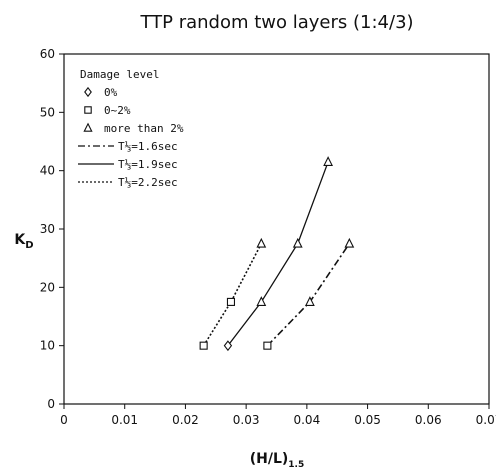  Describe the element at coordinates (47, 229) in the screenshot. I see `y-tick-label: 30` at that location.